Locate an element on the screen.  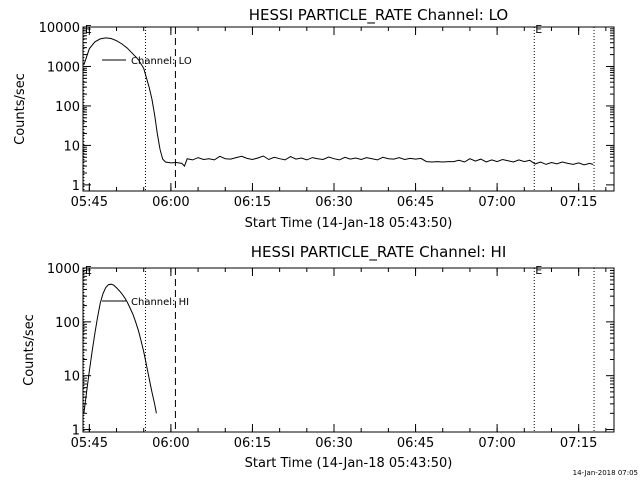
y-tick-label: 10000 is located at coordinates (59, 28).